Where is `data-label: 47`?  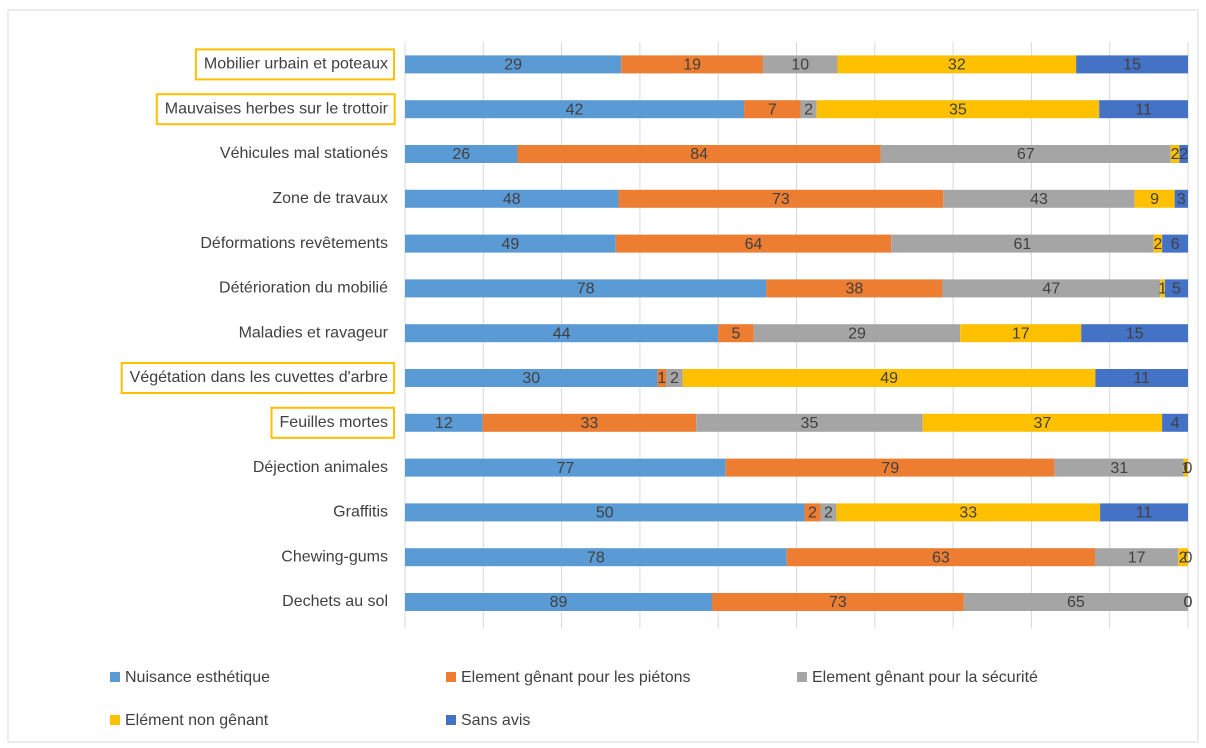
data-label: 47 is located at coordinates (1051, 289).